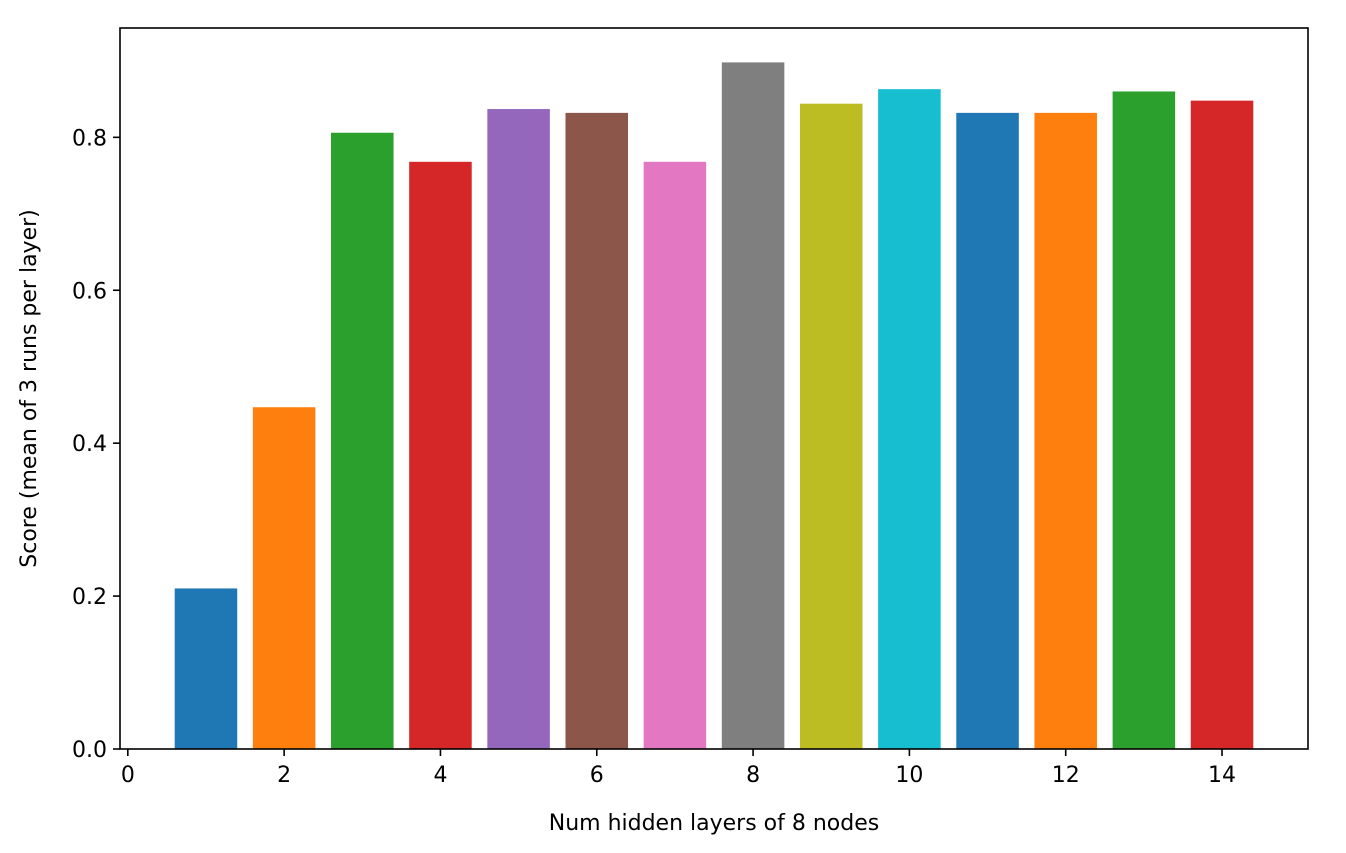  I want to click on x-tick-label: 0, so click(128, 775).